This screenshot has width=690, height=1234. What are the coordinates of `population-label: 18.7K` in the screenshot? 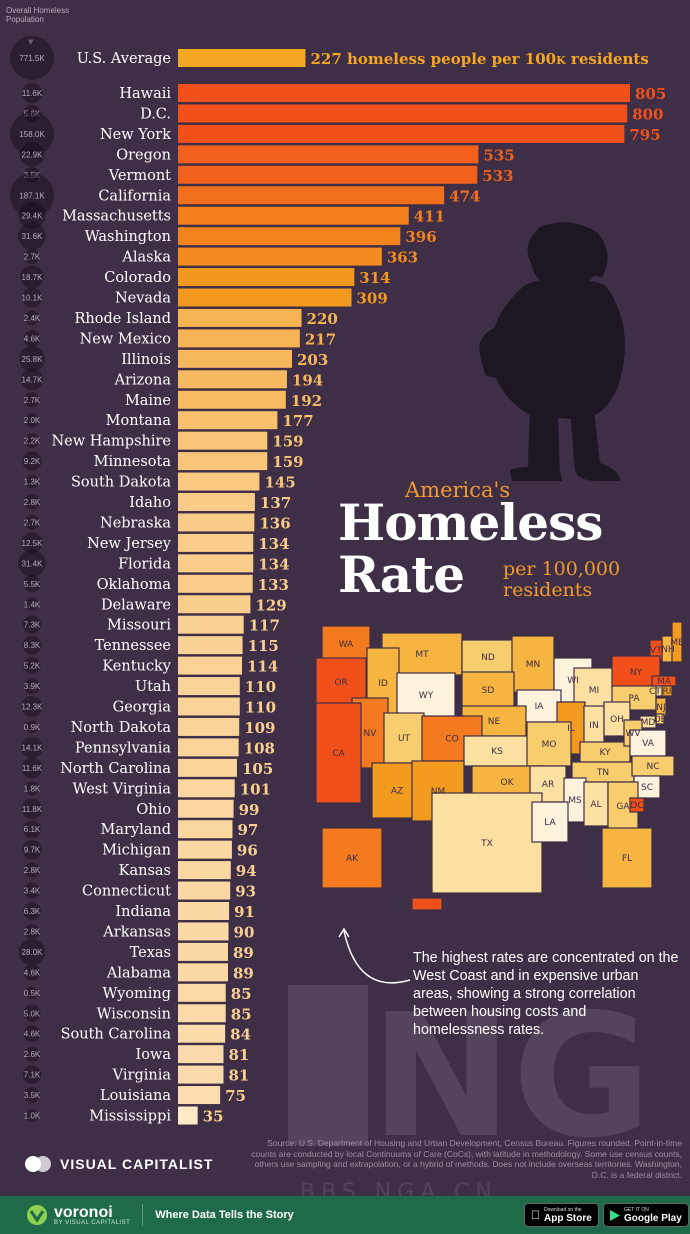 It's located at (33, 277).